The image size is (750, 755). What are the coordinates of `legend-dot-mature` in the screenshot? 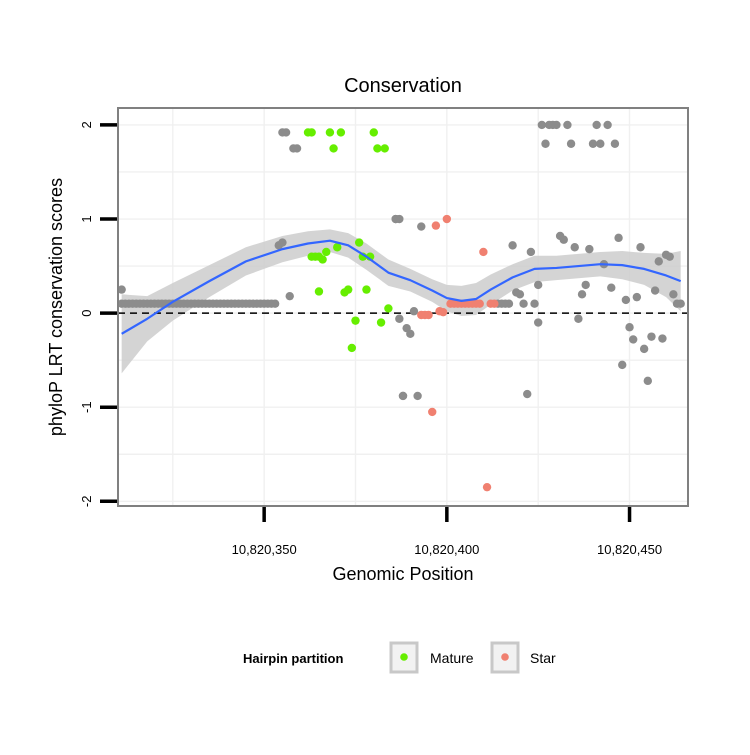 It's located at (404, 657).